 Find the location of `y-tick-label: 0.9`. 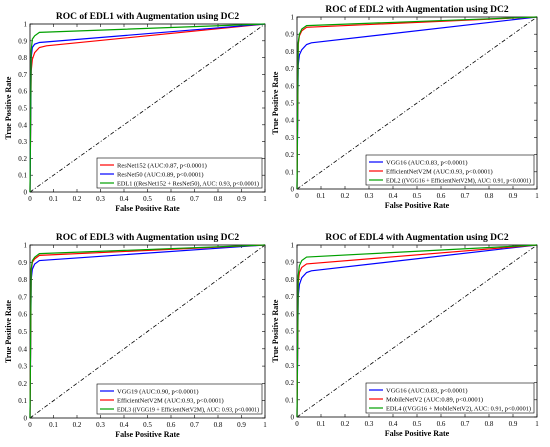

y-tick-label: 0.9 is located at coordinates (22, 263).